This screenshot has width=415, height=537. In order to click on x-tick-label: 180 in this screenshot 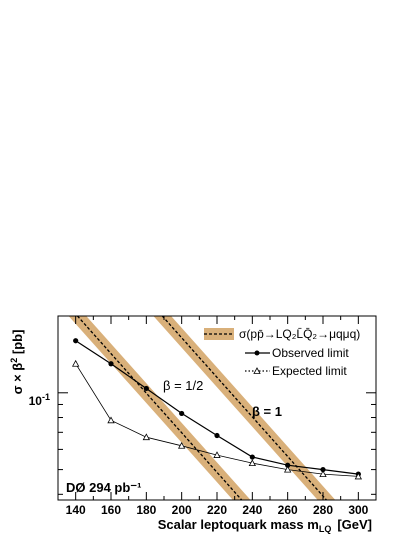, I will do `click(146, 510)`.